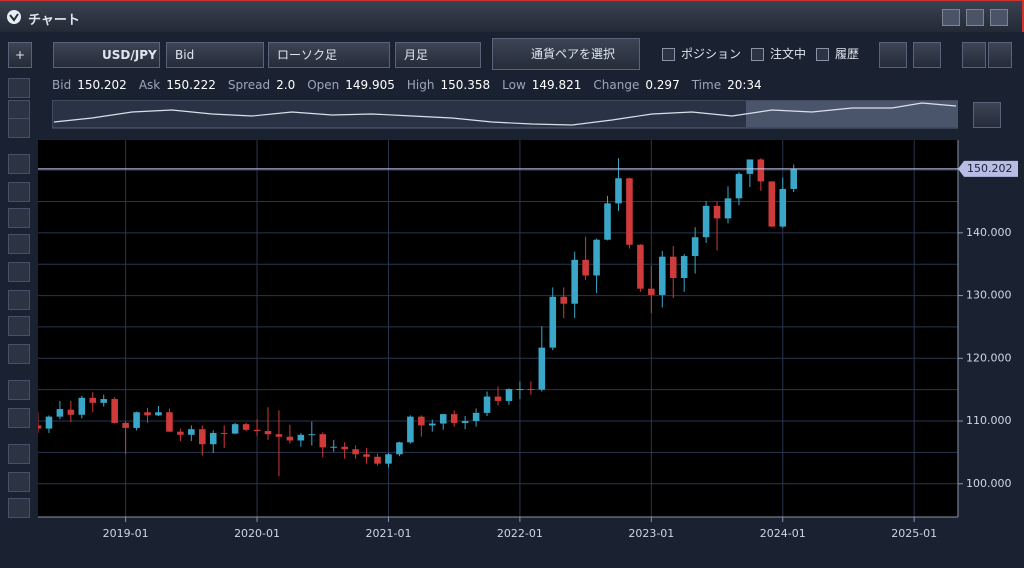 This screenshot has height=568, width=1024. Describe the element at coordinates (989, 483) in the screenshot. I see `y-tick-label: 100.000` at that location.